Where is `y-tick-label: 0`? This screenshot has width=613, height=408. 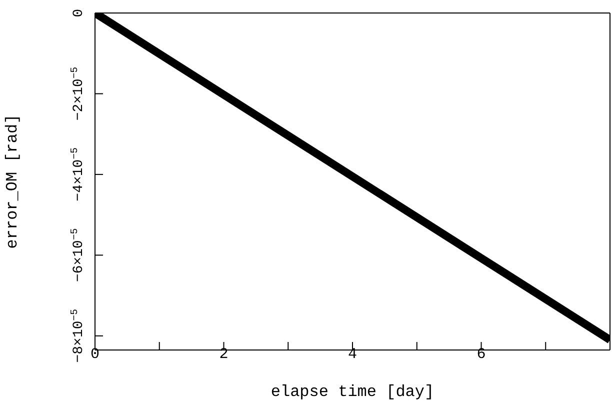 y-tick-label: 0 is located at coordinates (79, 13).